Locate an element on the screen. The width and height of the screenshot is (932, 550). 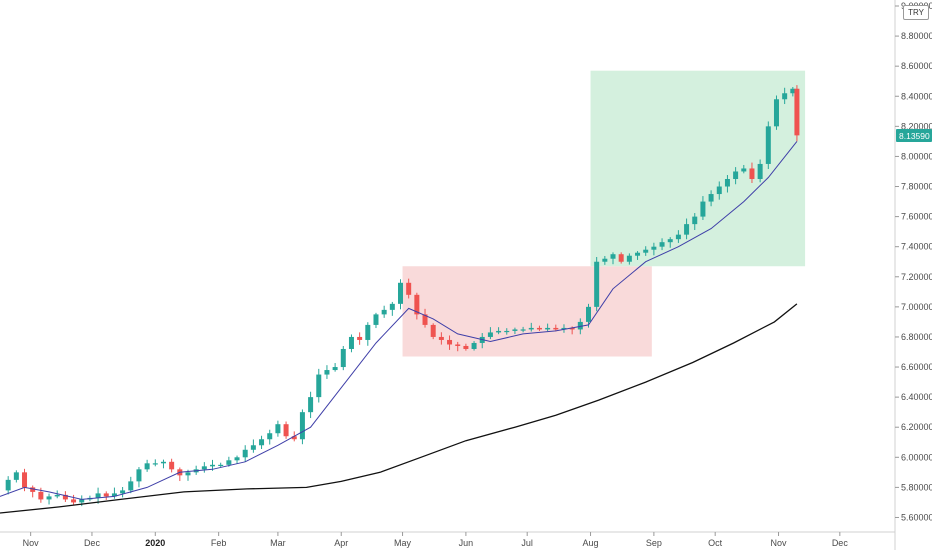
x-tick-label: Jul is located at coordinates (527, 543).